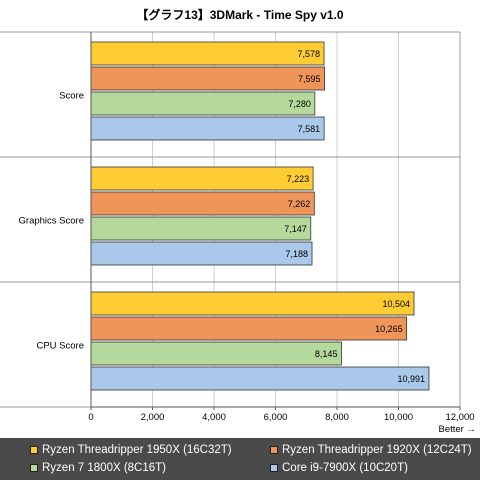  What do you see at coordinates (276, 417) in the screenshot?
I see `x-tick-label: 6,000` at bounding box center [276, 417].